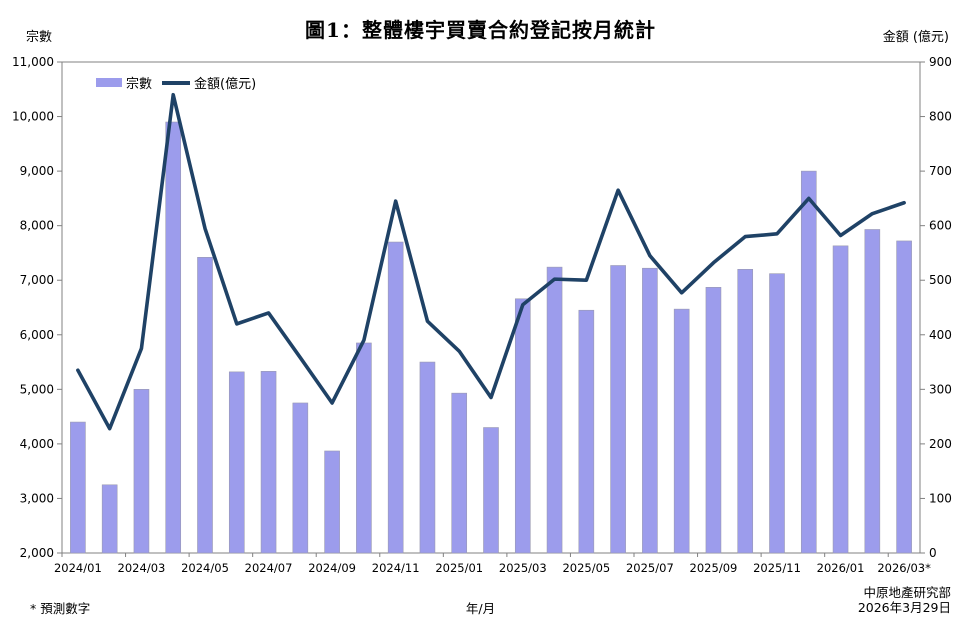  I want to click on right-tick-label: 900, so click(940, 62).